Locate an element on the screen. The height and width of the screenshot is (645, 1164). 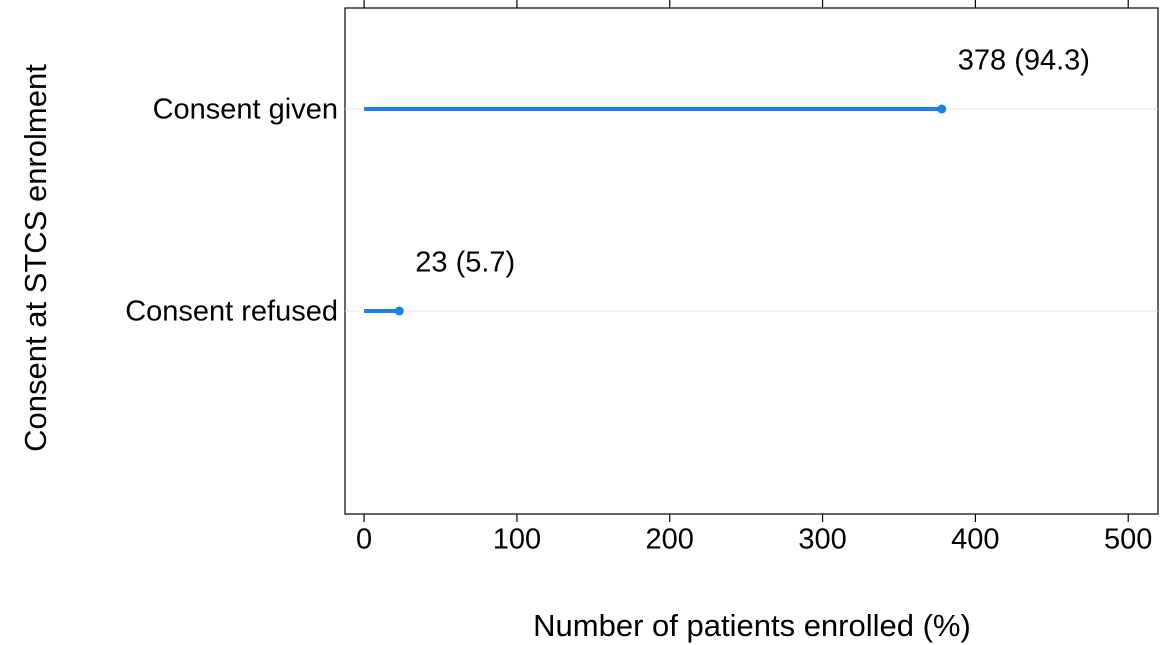
y-tick-label: Consent given is located at coordinates (245, 110).